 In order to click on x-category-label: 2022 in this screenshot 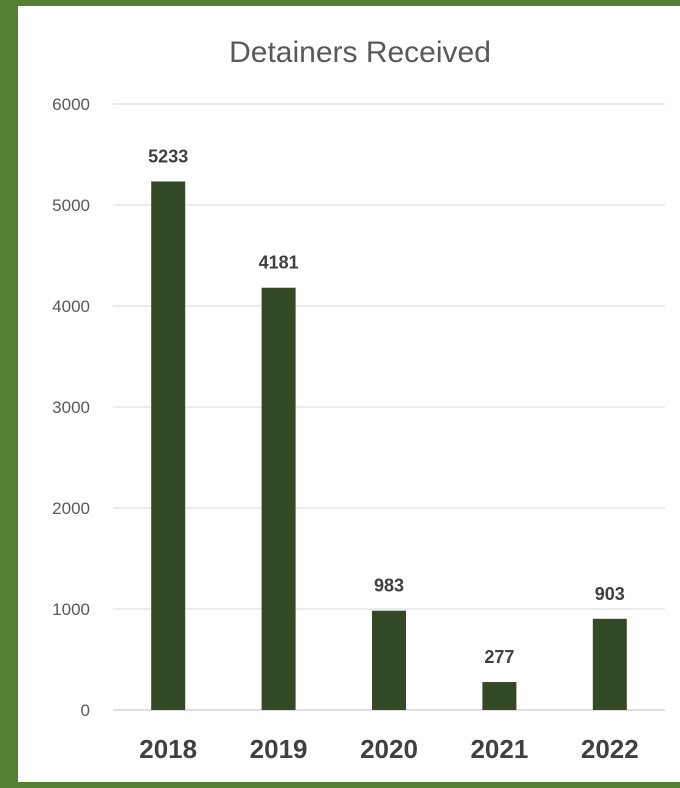, I will do `click(610, 749)`.